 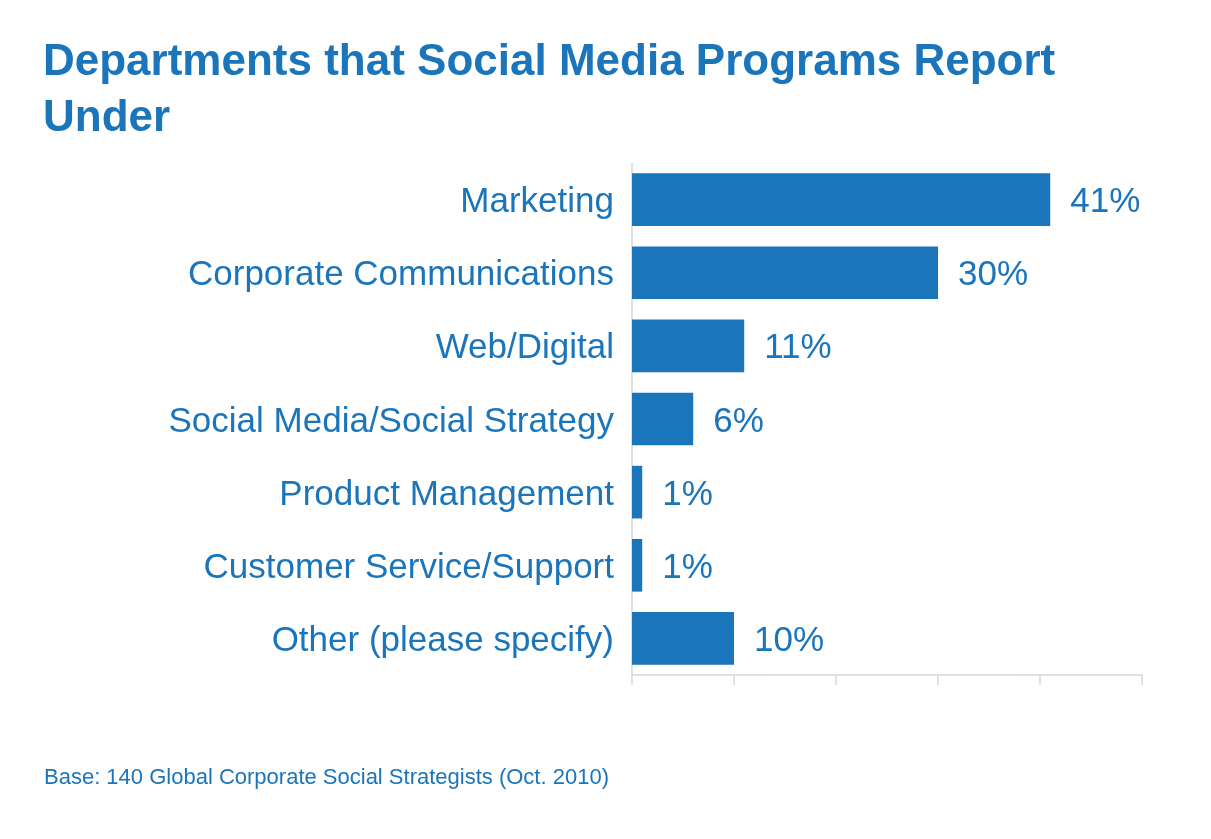 I want to click on y-tick-label: Product Management, so click(x=447, y=492).